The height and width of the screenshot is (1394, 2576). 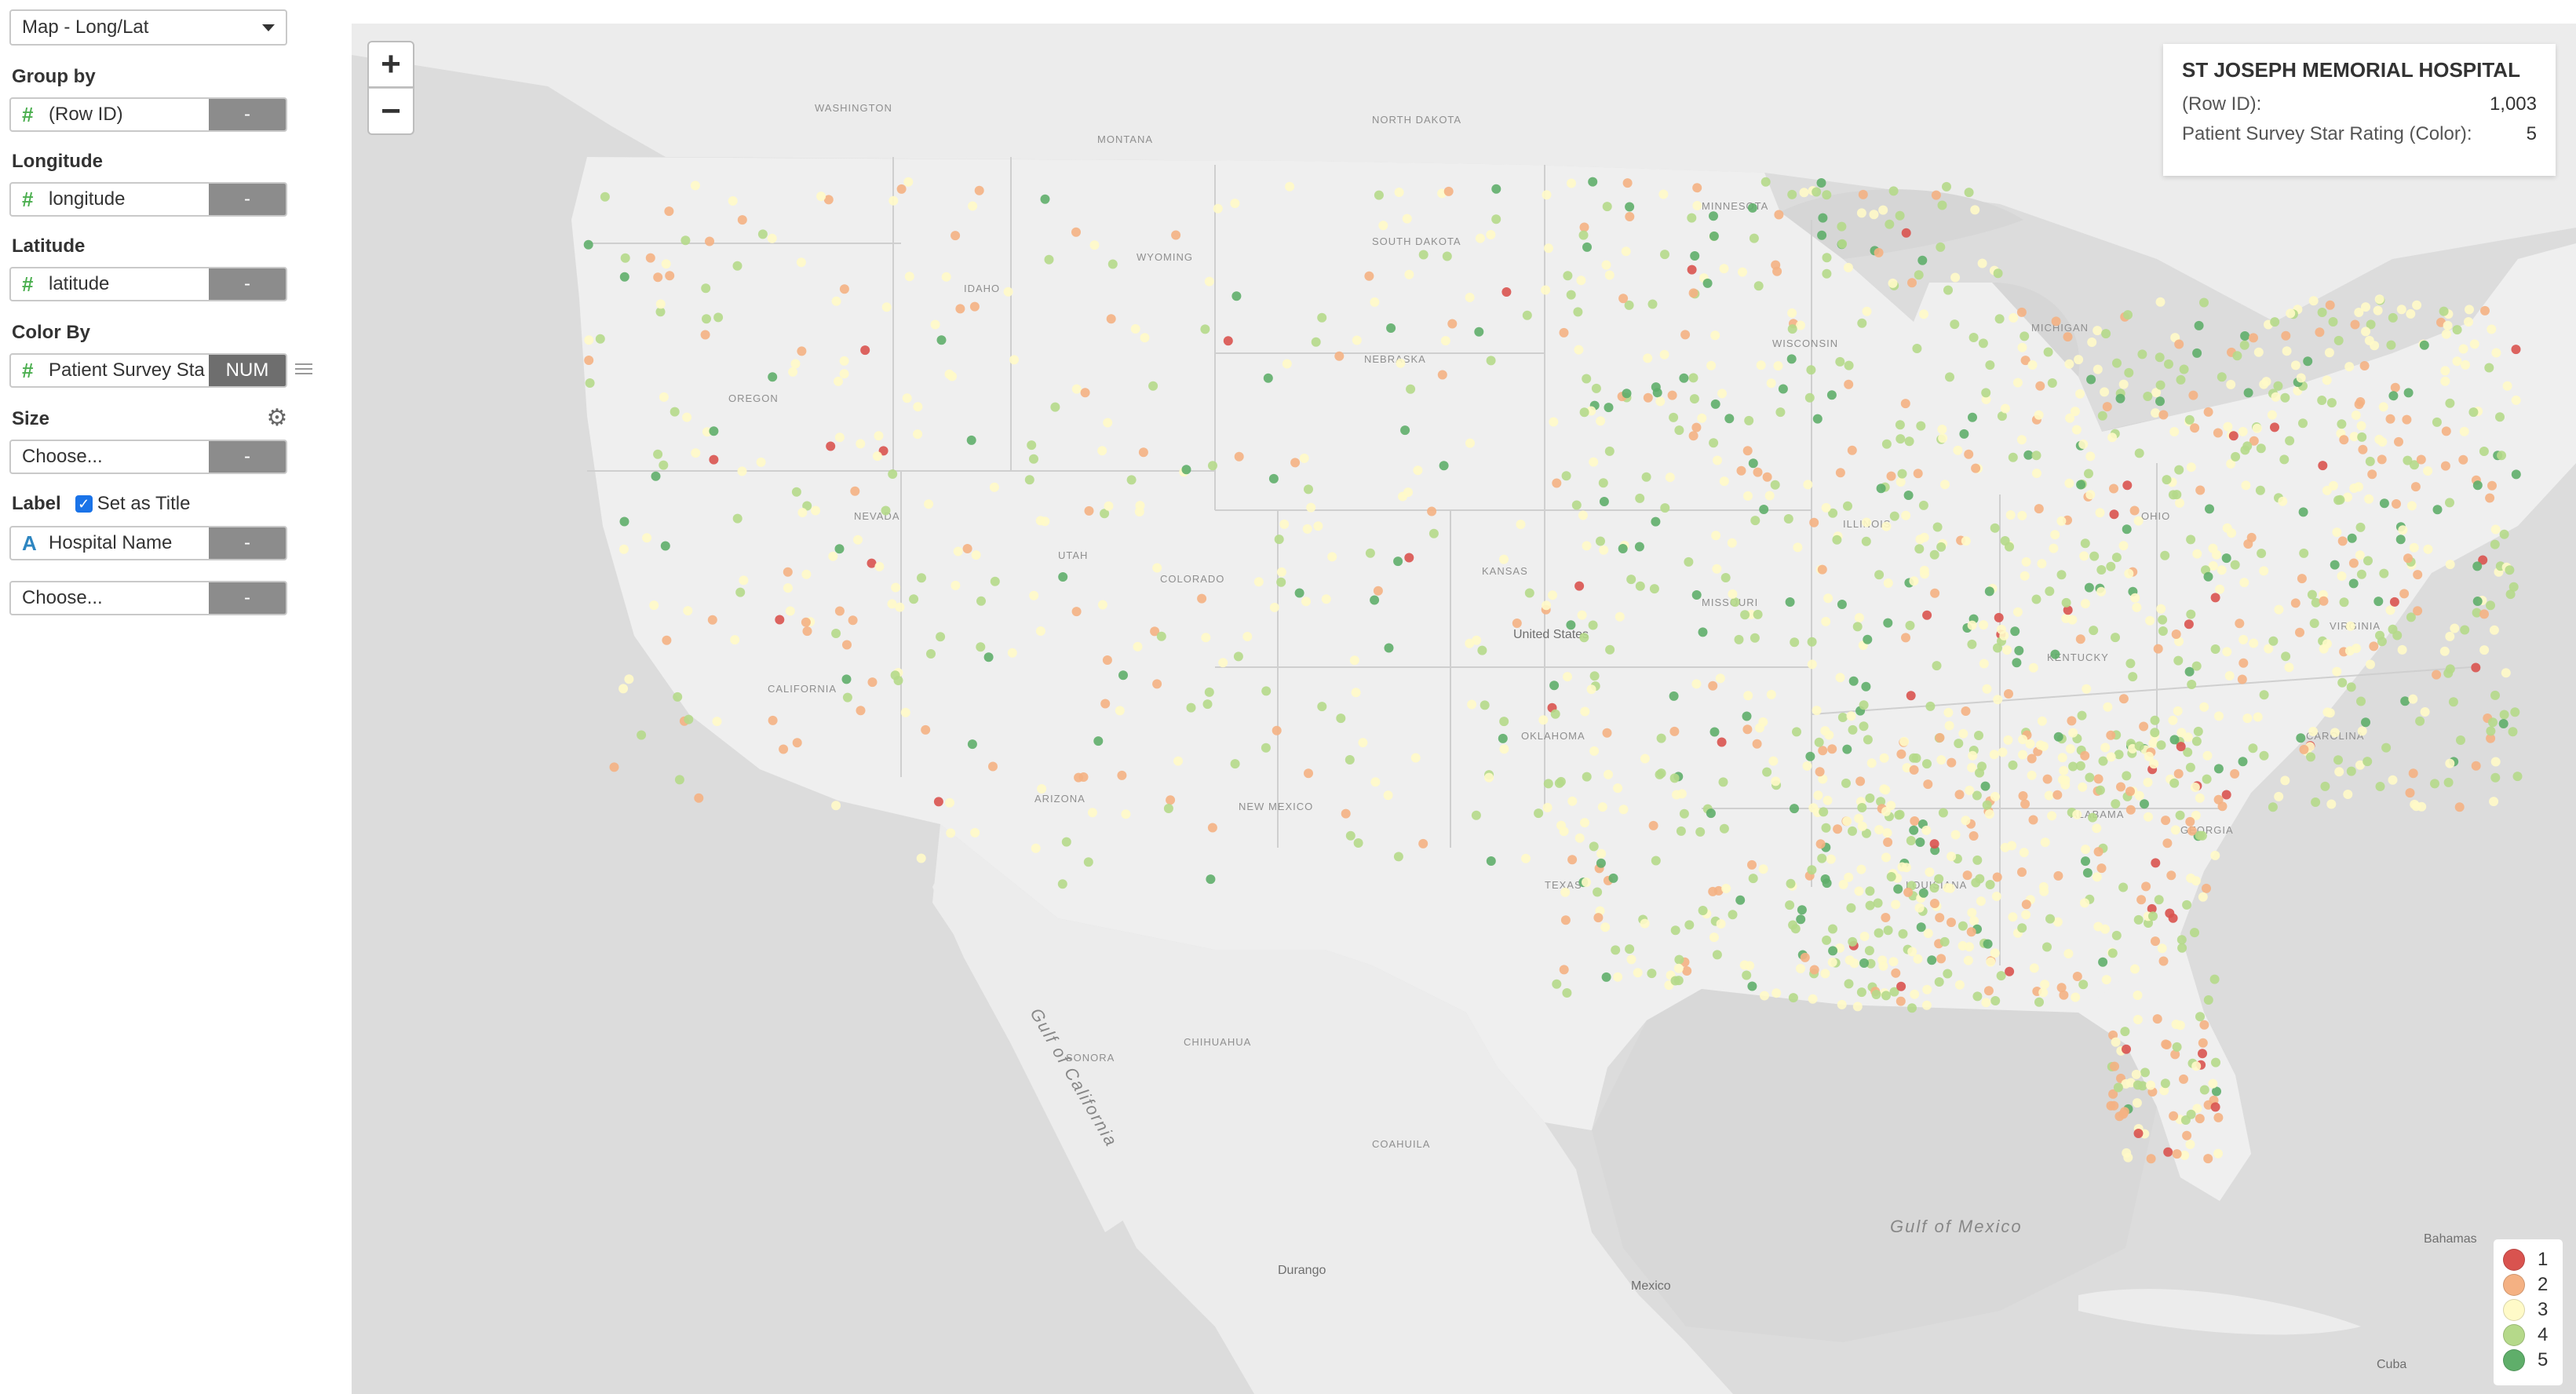 What do you see at coordinates (247, 370) in the screenshot?
I see `color-type-badge: NUM` at bounding box center [247, 370].